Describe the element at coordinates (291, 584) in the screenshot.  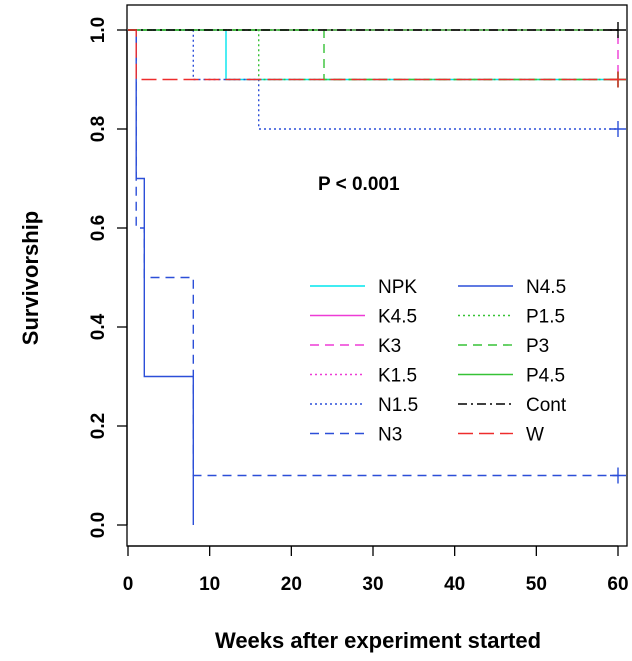
I see `x-tick-label: 20` at that location.